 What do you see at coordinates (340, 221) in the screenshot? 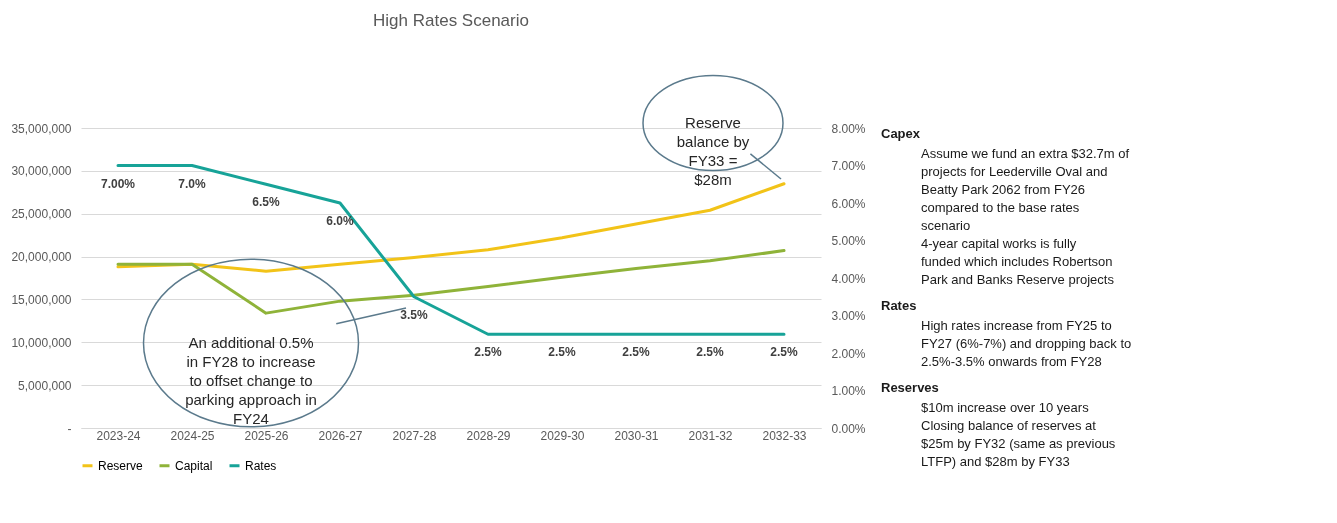
I see `data-label: 6.0%` at bounding box center [340, 221].